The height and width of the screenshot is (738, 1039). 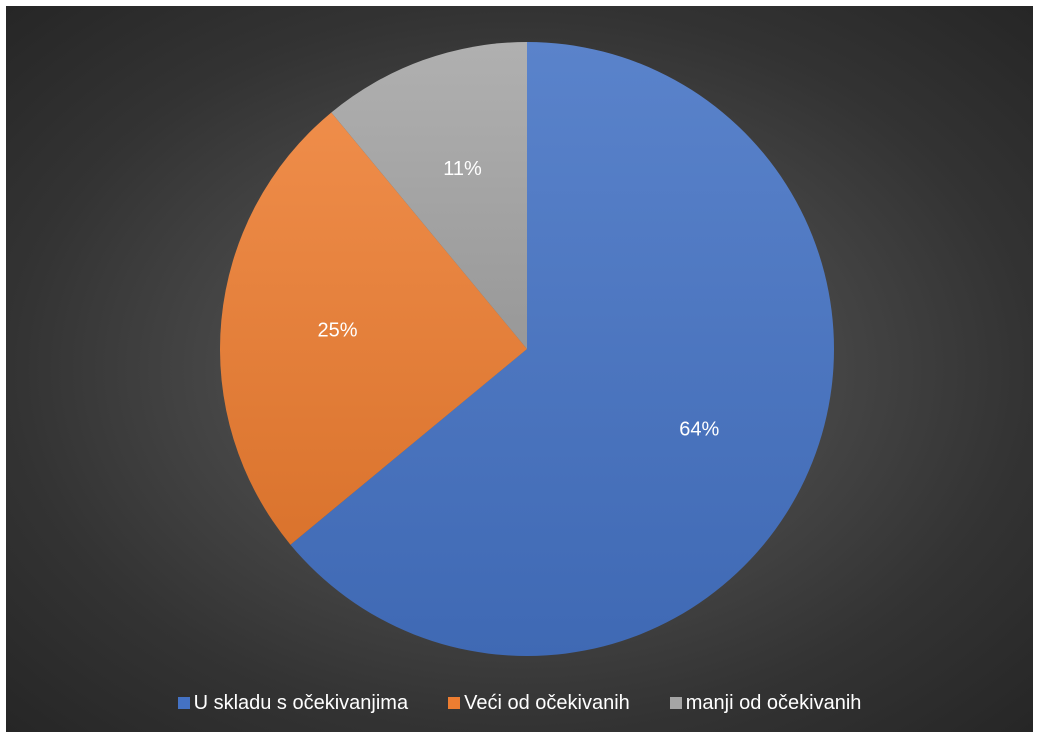 I want to click on slice-label-2: 11%, so click(x=462, y=169).